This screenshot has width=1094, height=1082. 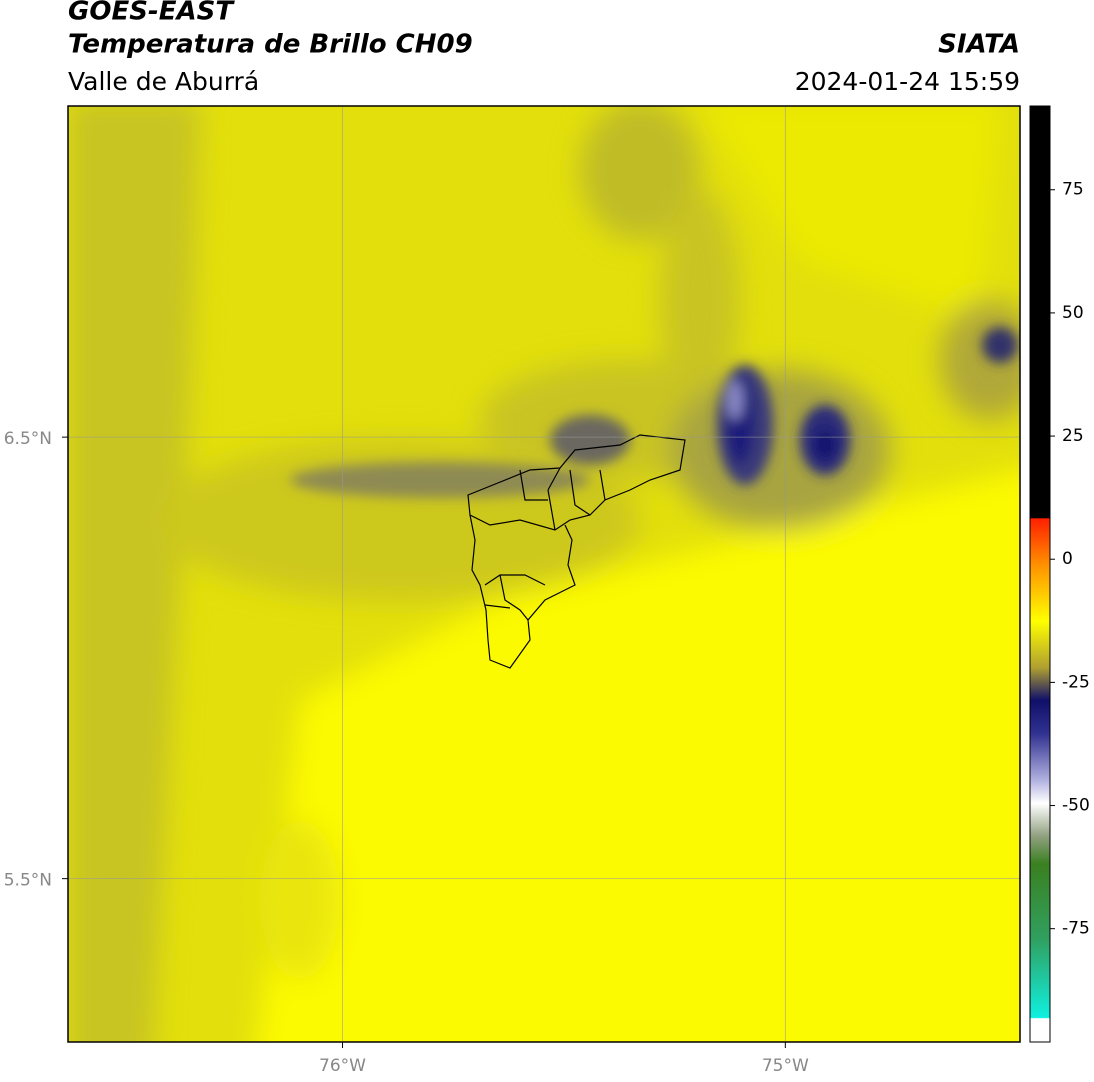 I want to click on colorbar-tick-label: -25, so click(x=1076, y=682).